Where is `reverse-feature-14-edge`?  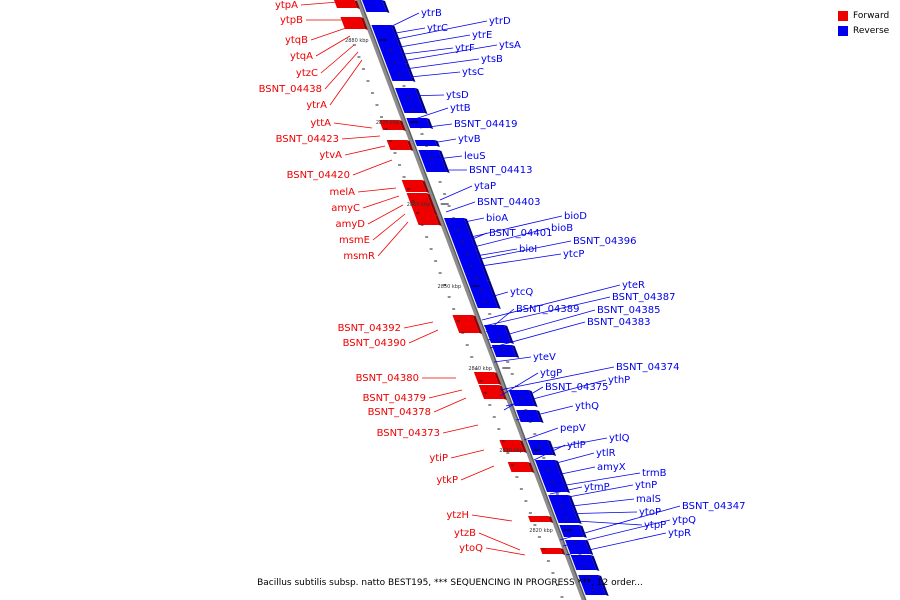 reverse-feature-14-edge is located at coordinates (540, 416).